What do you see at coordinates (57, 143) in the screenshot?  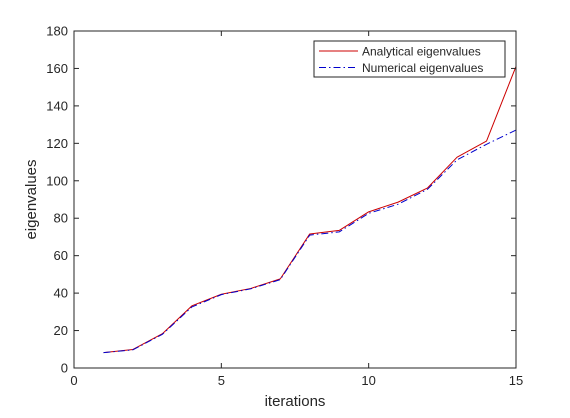 I see `y-tick-label: 120` at bounding box center [57, 143].